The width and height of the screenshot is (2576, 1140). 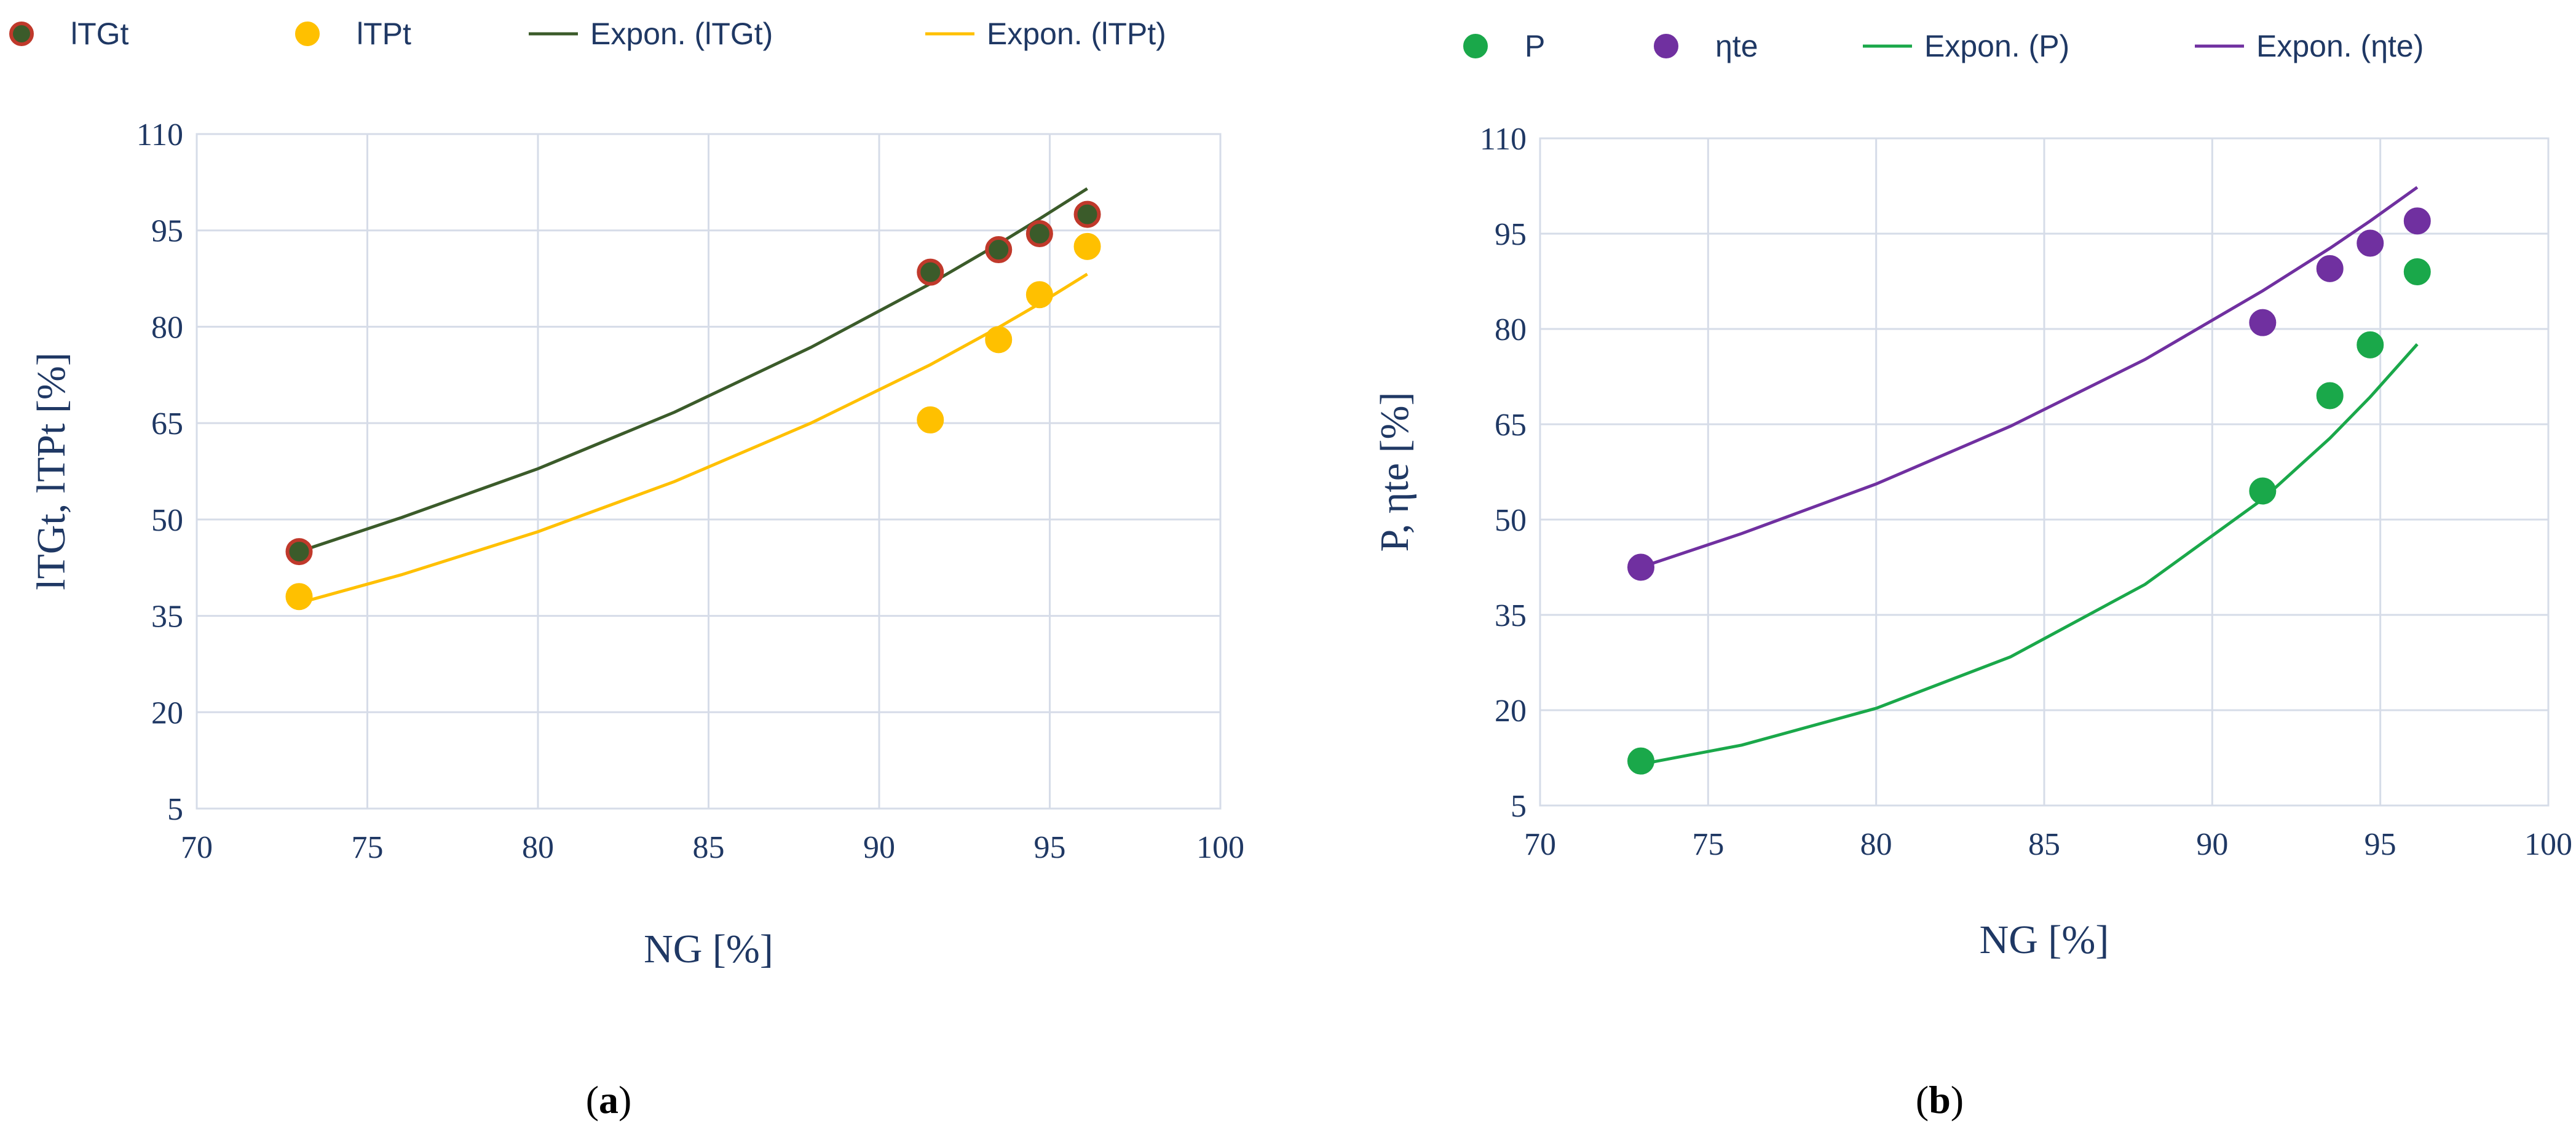 I want to click on legend-label: Expon. (lTPt), so click(x=1076, y=34).